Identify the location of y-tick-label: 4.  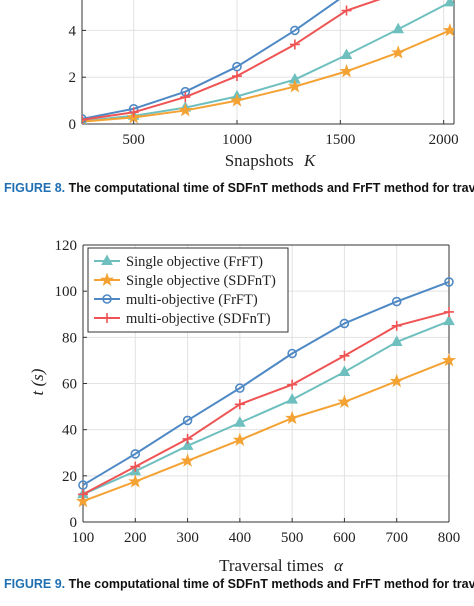
(73, 31).